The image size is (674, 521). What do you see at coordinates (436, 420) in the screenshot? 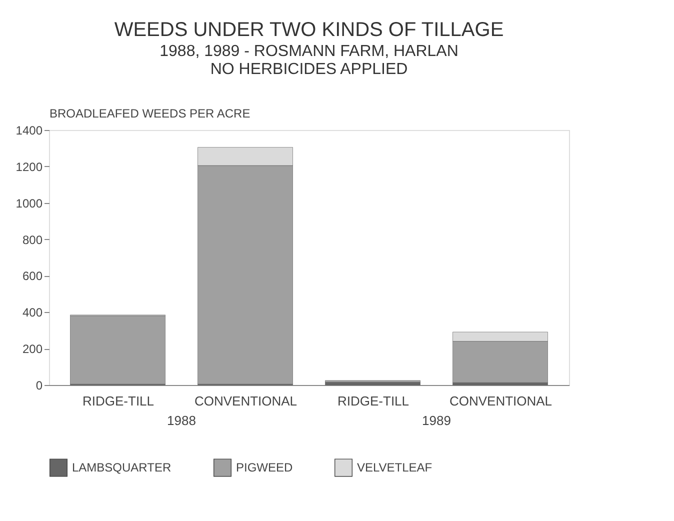
I see `text: 1989` at bounding box center [436, 420].